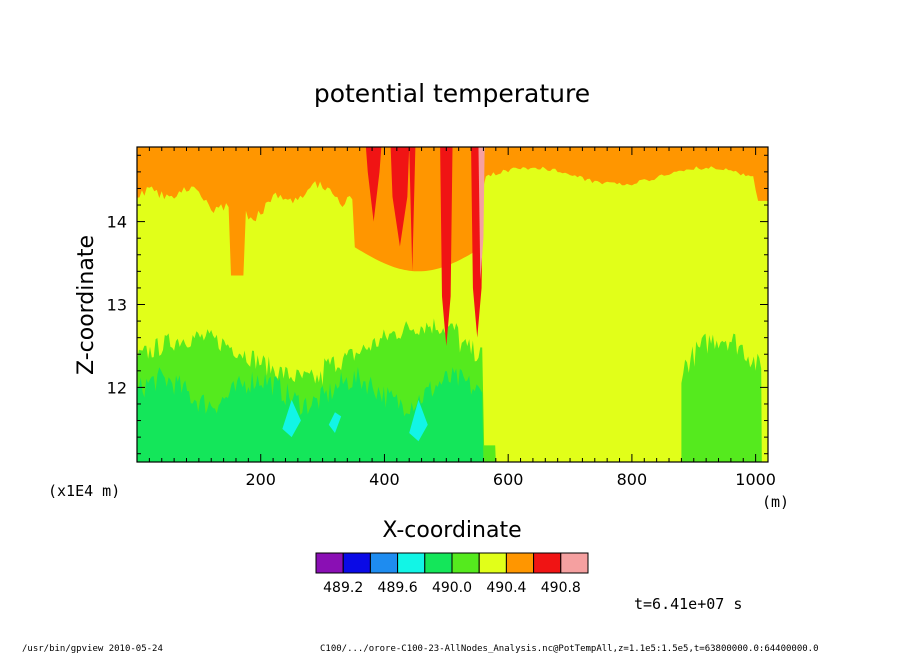  What do you see at coordinates (481, 213) in the screenshot?
I see `heatmap-pink-plume` at bounding box center [481, 213].